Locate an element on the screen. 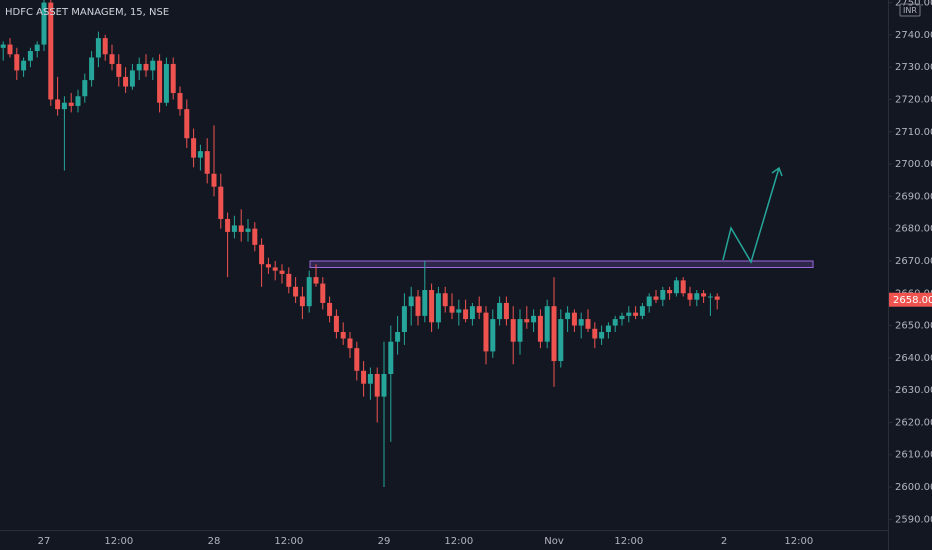 The height and width of the screenshot is (550, 932). currency-box is located at coordinates (910, 10).